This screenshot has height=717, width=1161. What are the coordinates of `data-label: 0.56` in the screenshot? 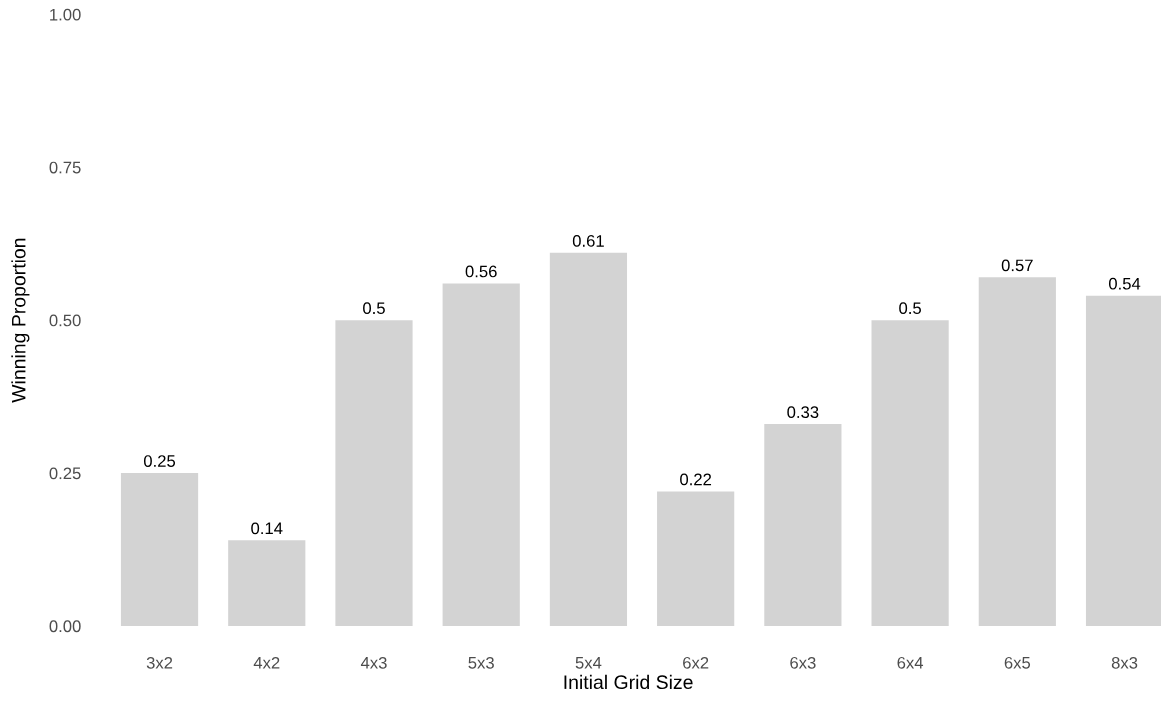 It's located at (481, 271).